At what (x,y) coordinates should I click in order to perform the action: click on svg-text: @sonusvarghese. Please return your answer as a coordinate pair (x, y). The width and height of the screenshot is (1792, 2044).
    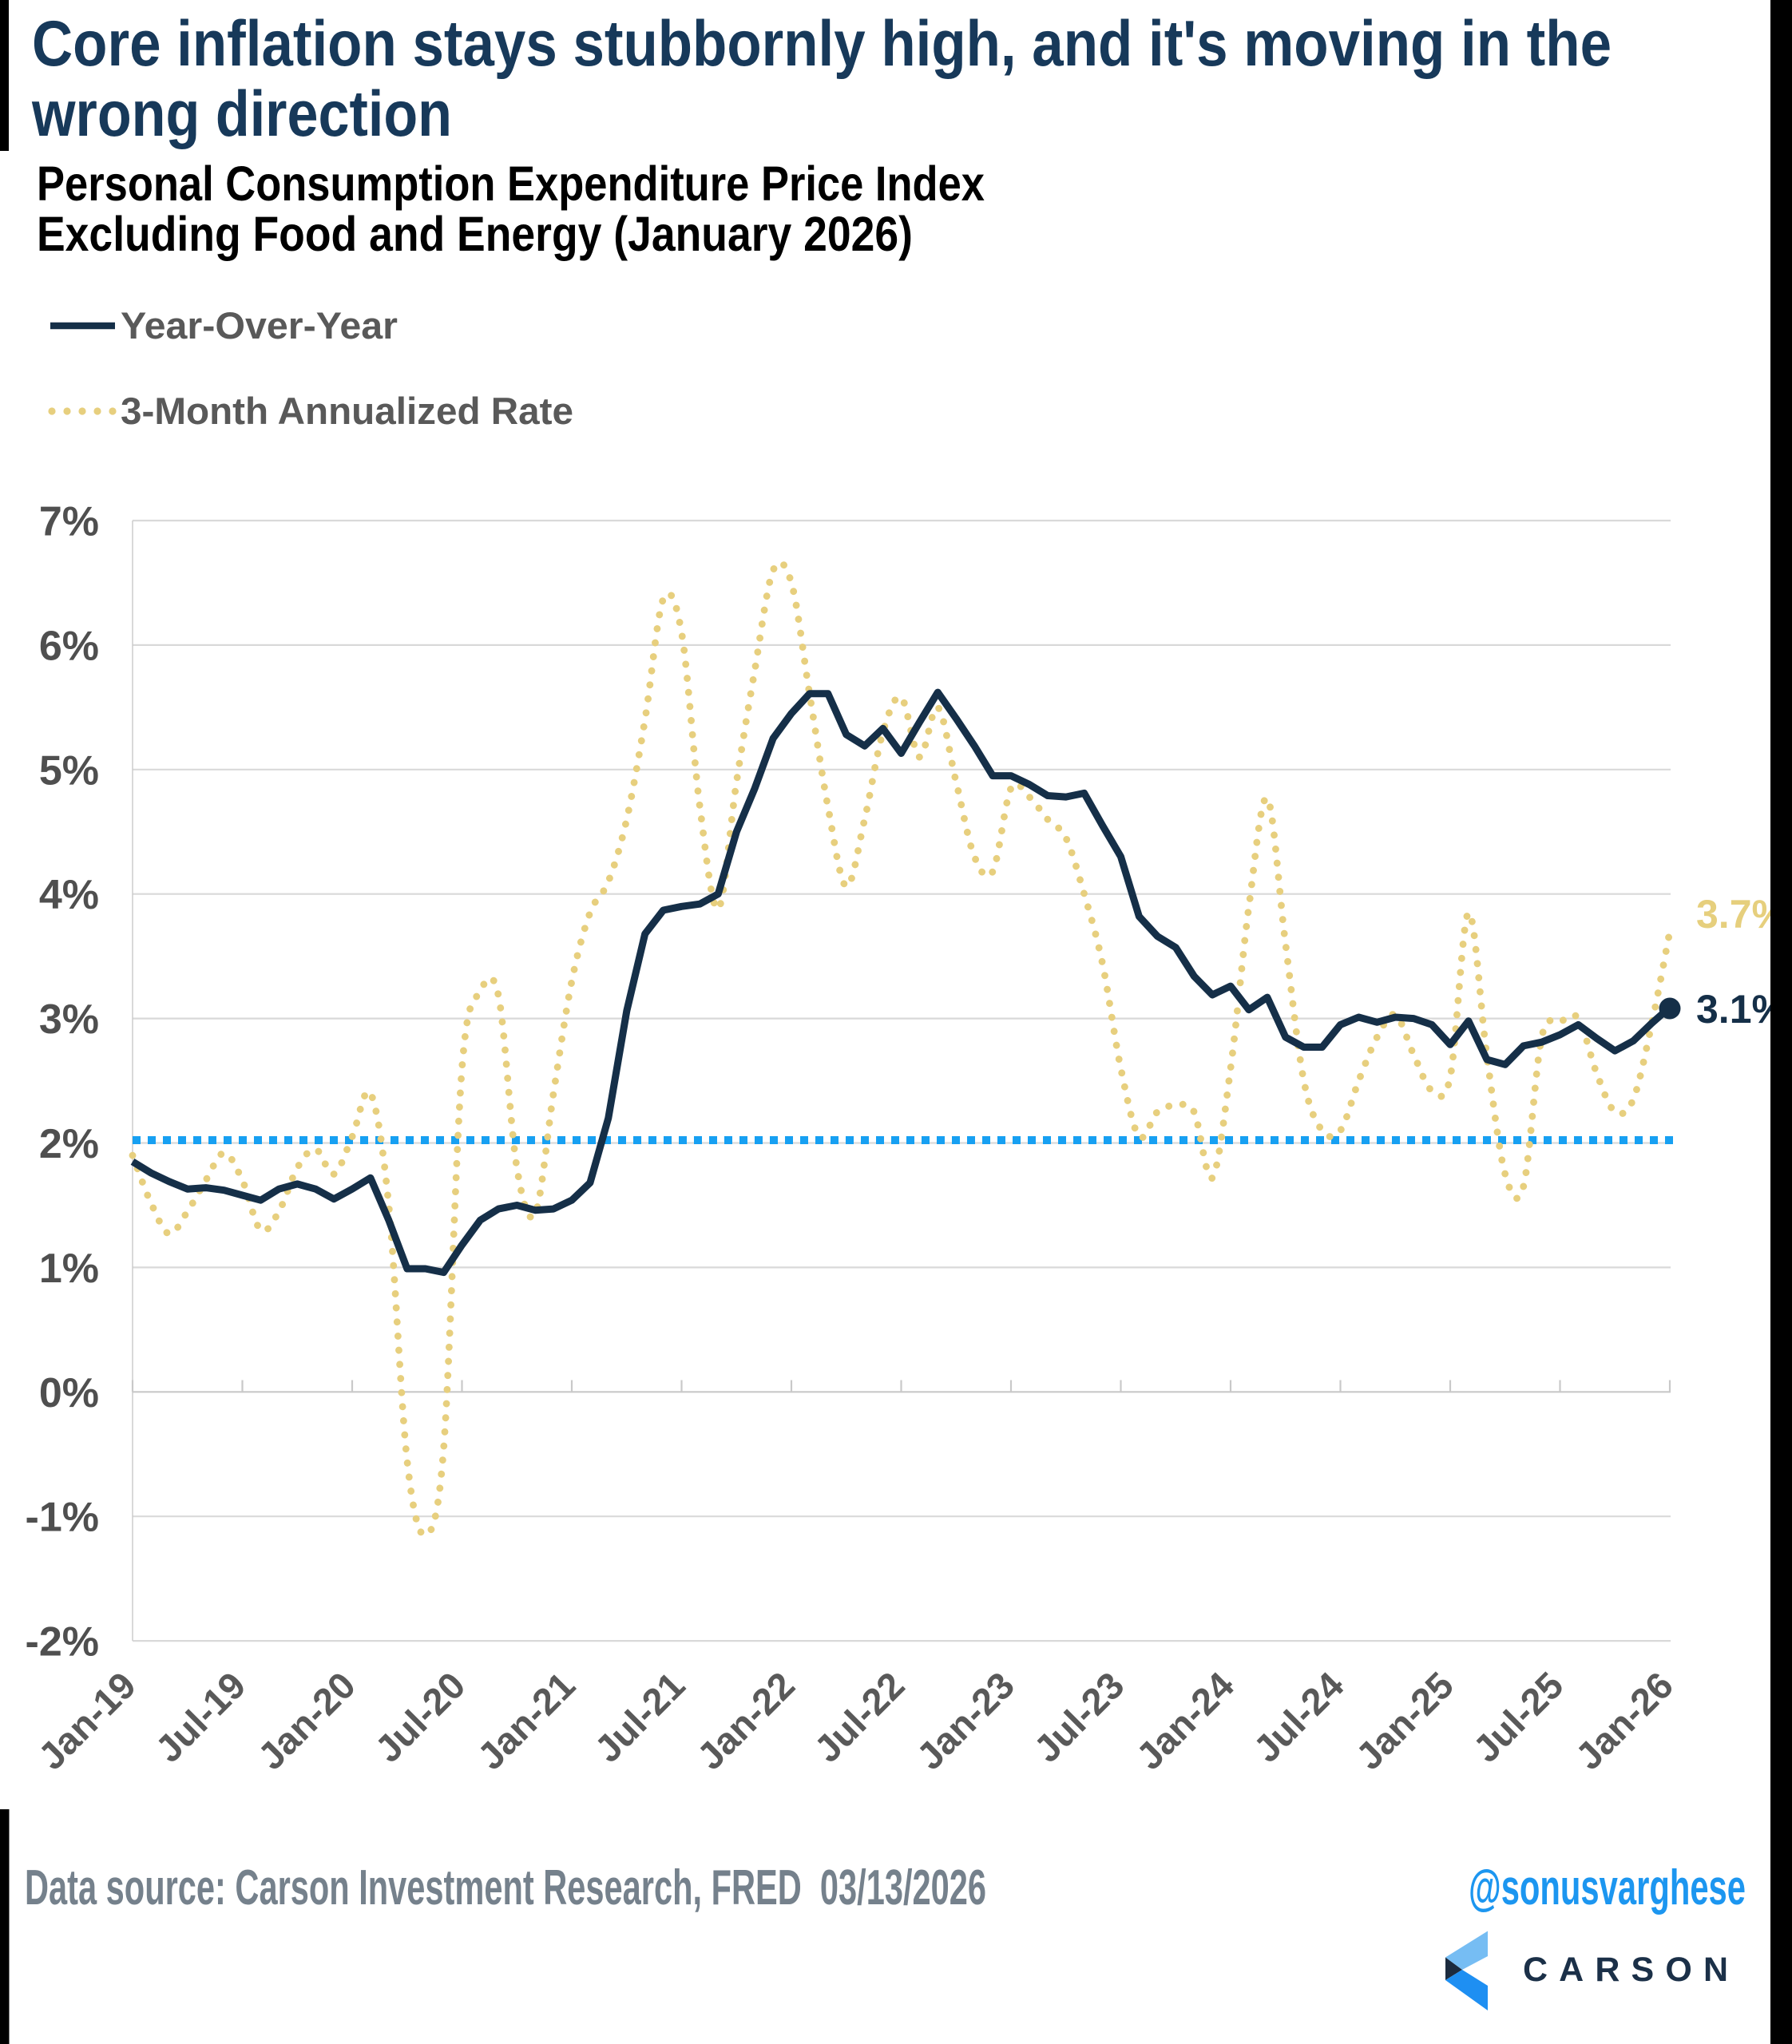
    Looking at the image, I should click on (1607, 1887).